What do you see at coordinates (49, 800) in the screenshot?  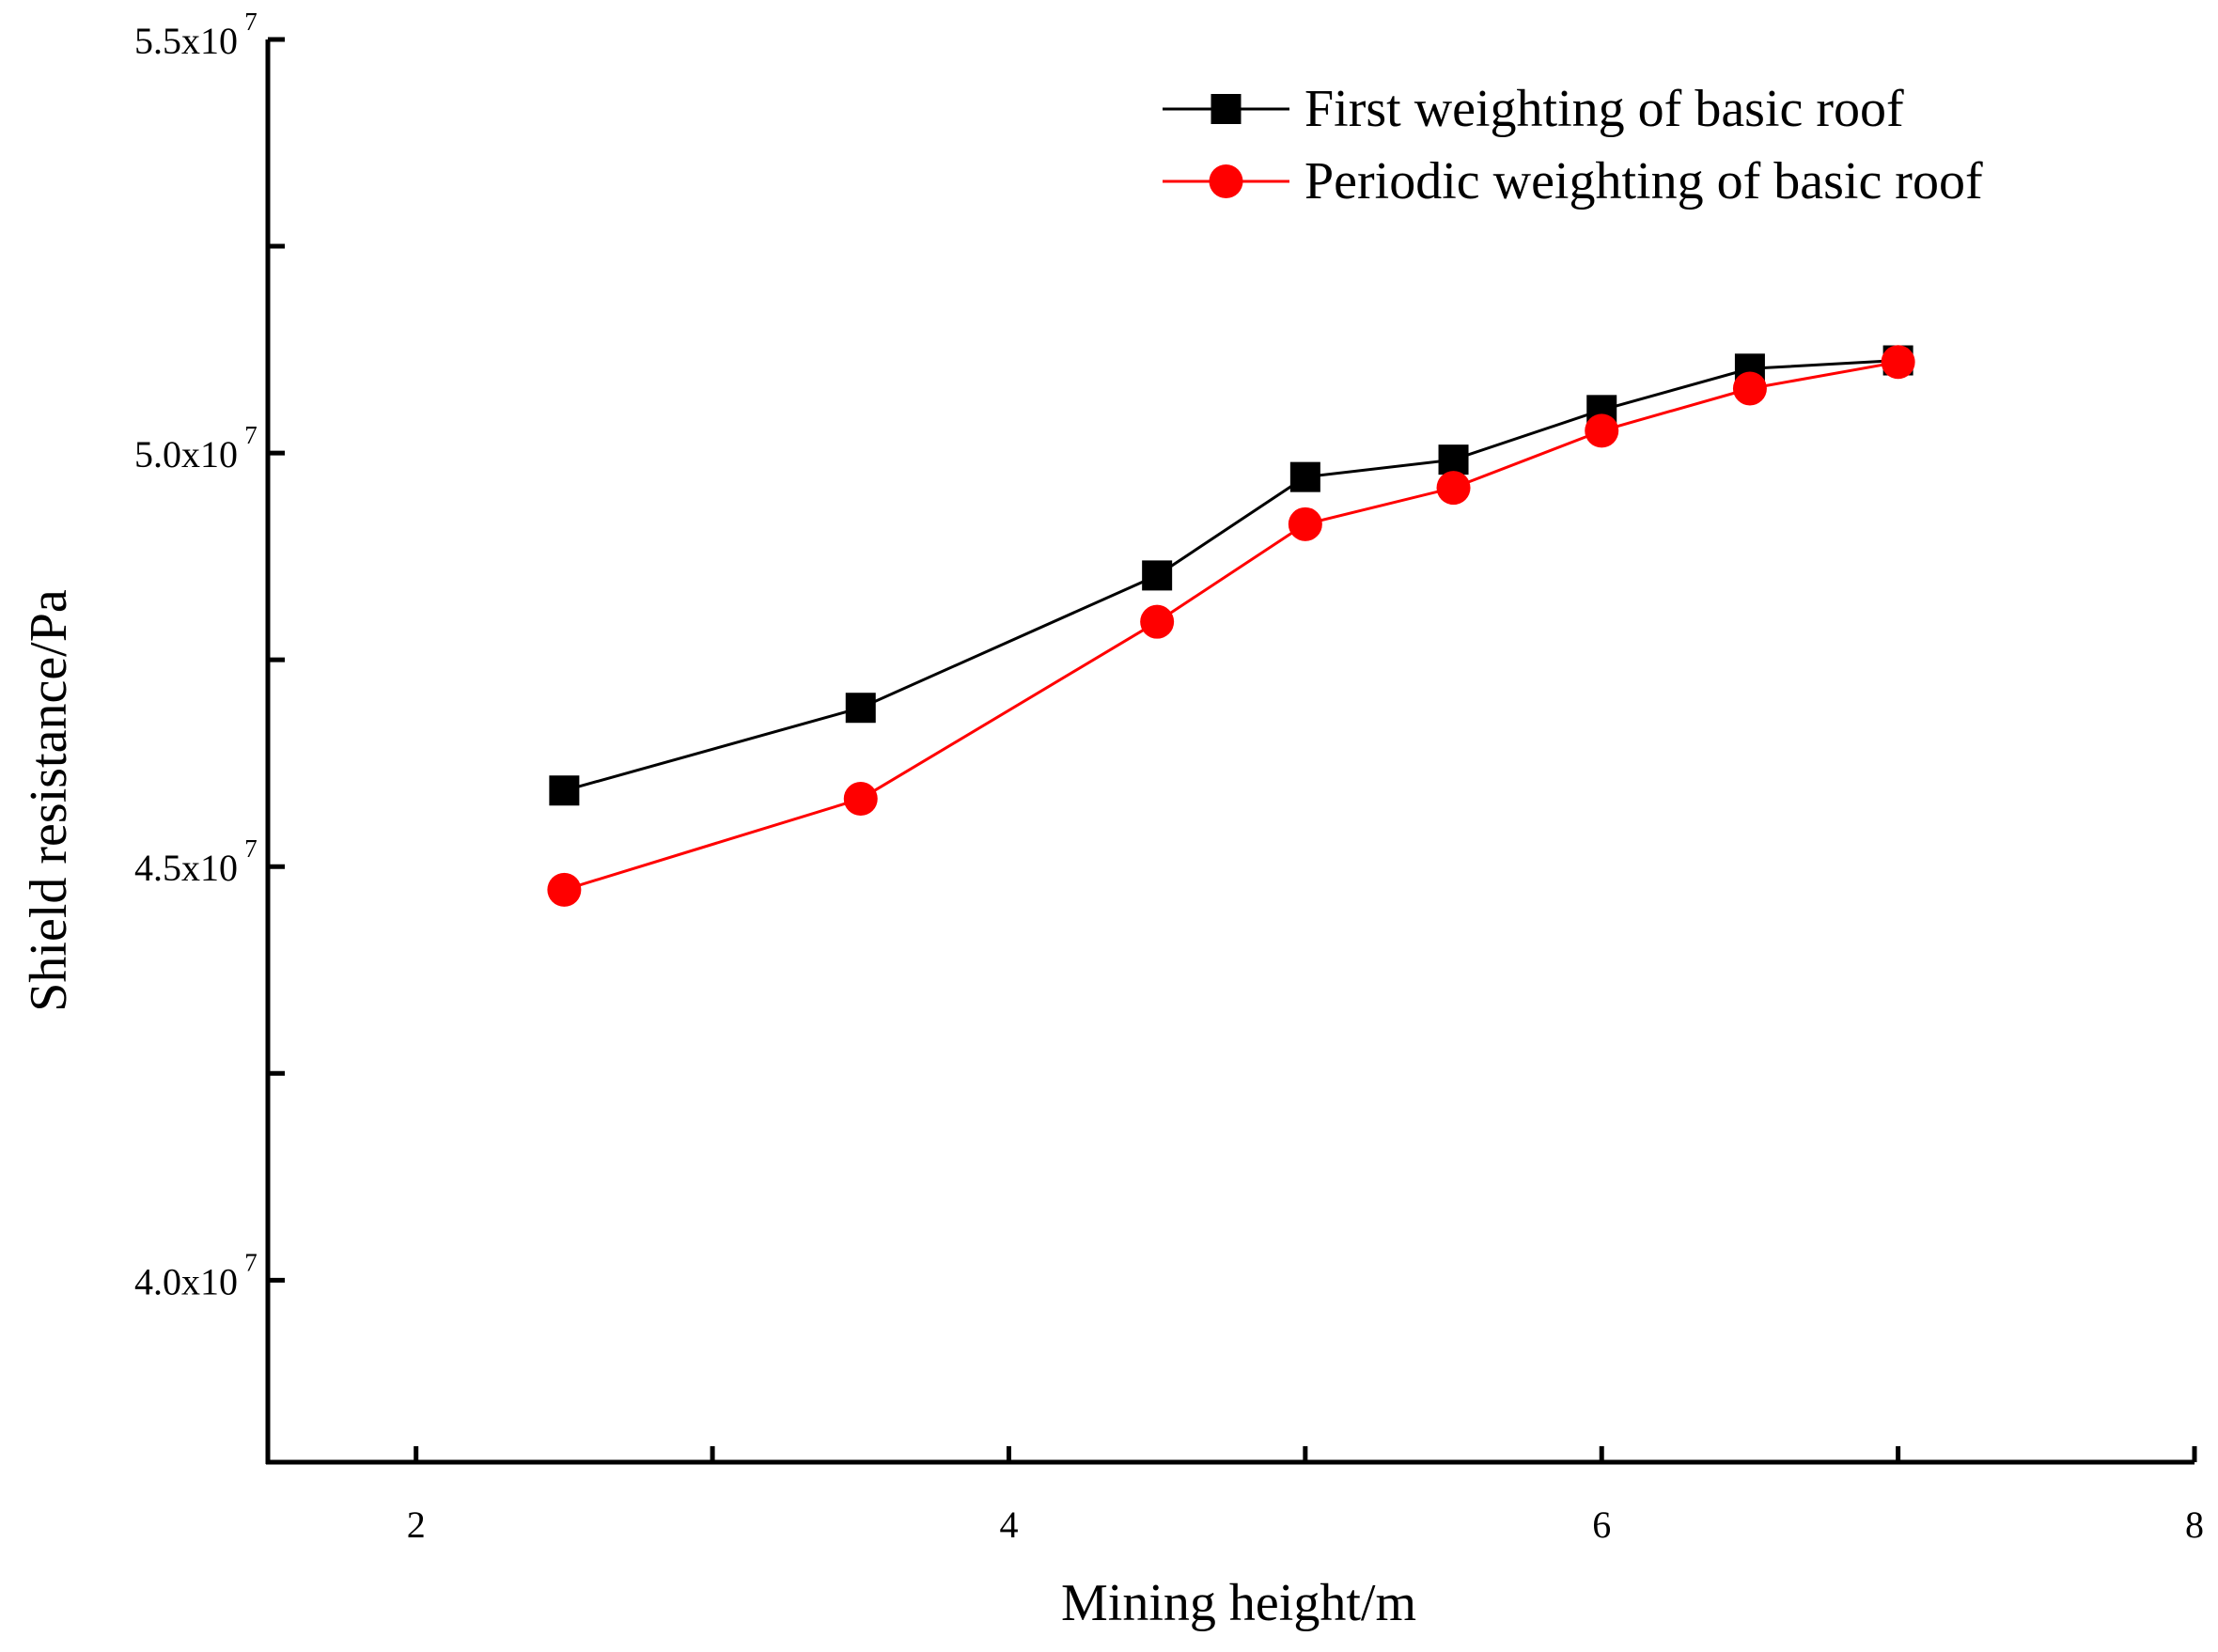 I see `y-axis-label: Shield resistance/Pa` at bounding box center [49, 800].